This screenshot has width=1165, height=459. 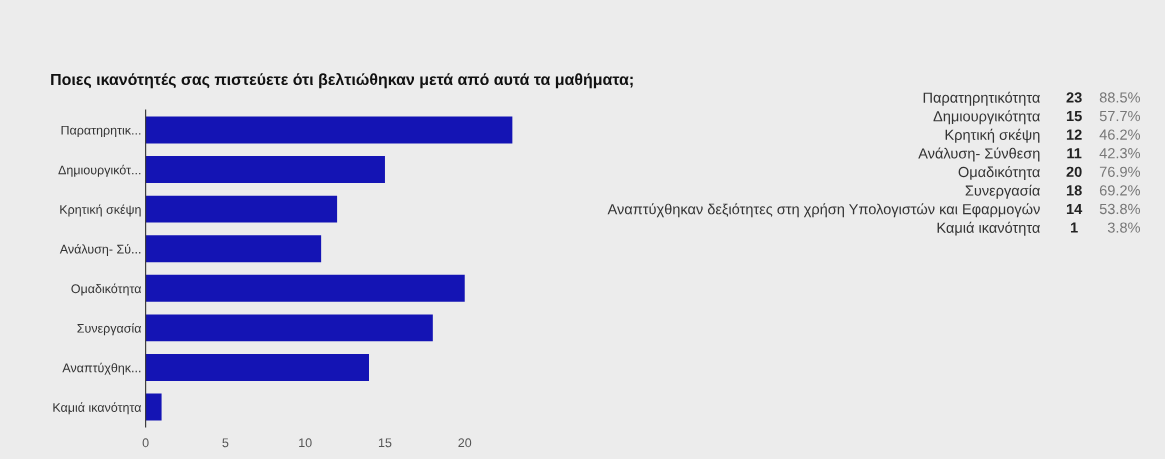 I want to click on text: Ομαδικότητα 20 76.9%, so click(x=1049, y=173).